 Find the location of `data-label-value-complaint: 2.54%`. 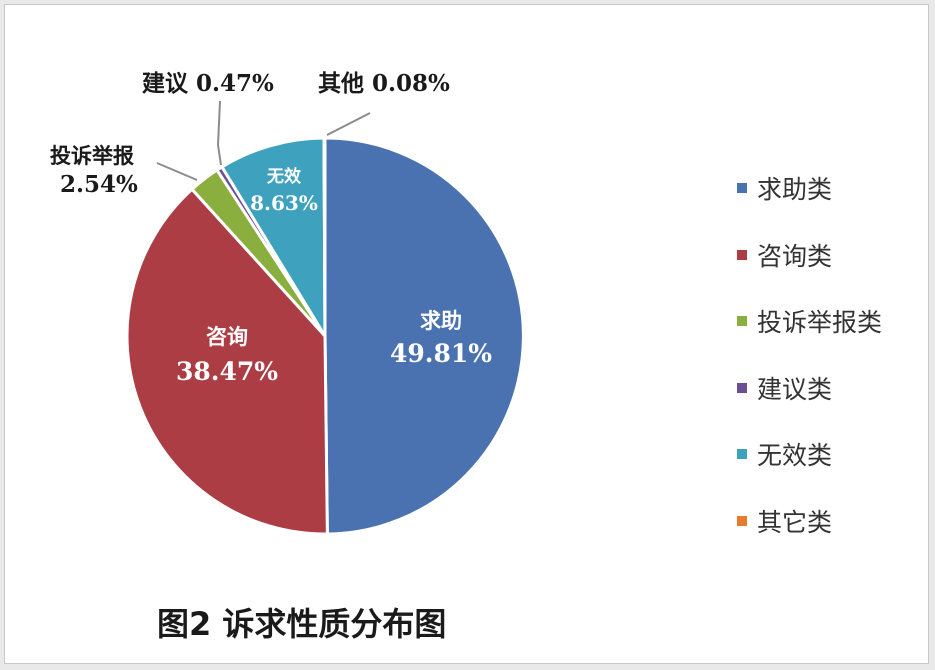

data-label-value-complaint: 2.54% is located at coordinates (99, 184).